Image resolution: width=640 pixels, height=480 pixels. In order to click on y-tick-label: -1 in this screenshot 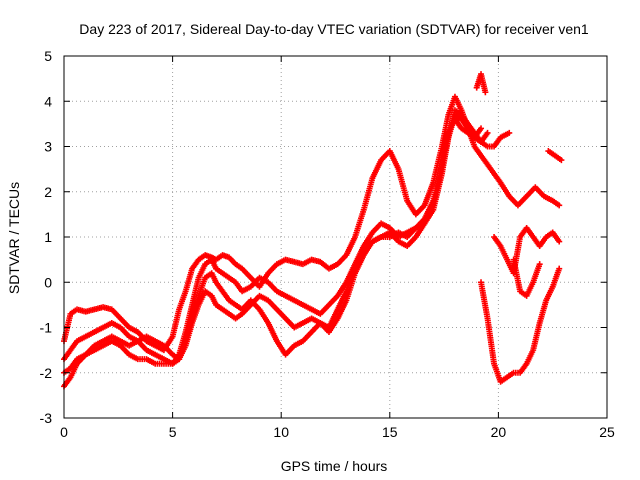, I will do `click(46, 328)`.